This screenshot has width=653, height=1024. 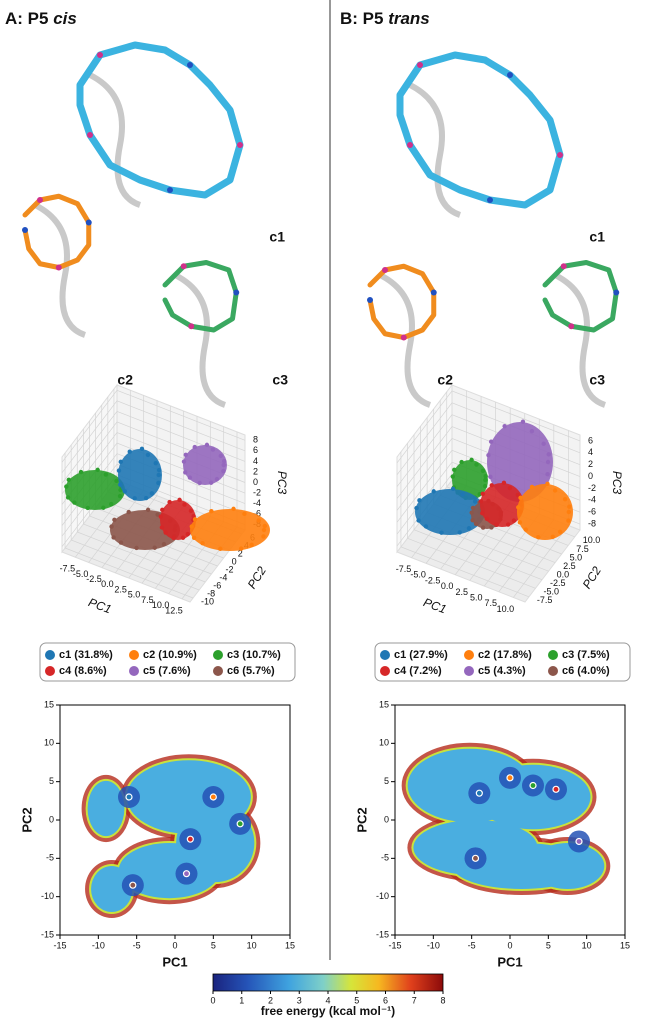 I want to click on conformation-label: c3, so click(x=597, y=380).